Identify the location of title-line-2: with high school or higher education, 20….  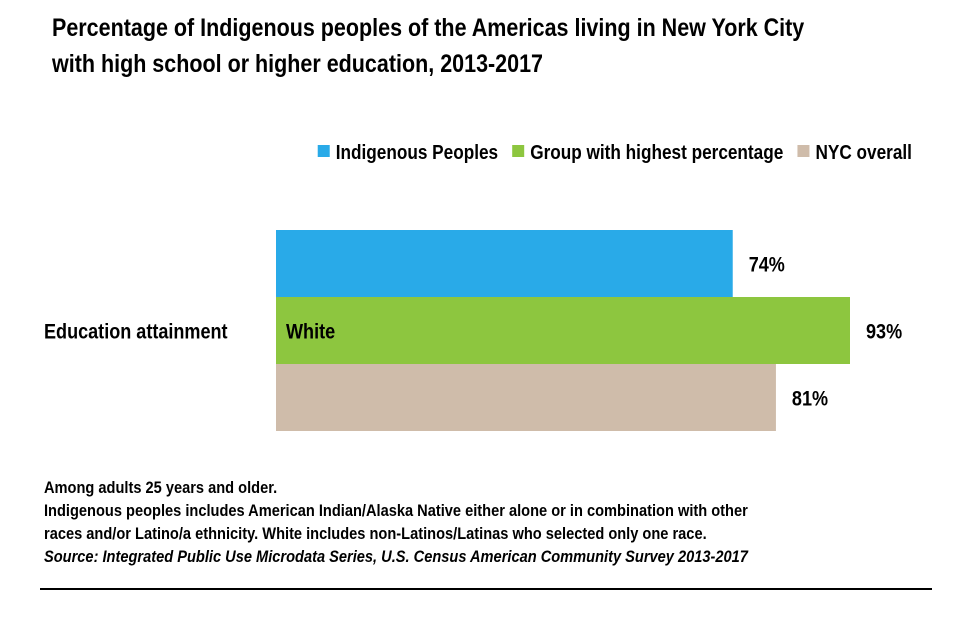
(298, 64).